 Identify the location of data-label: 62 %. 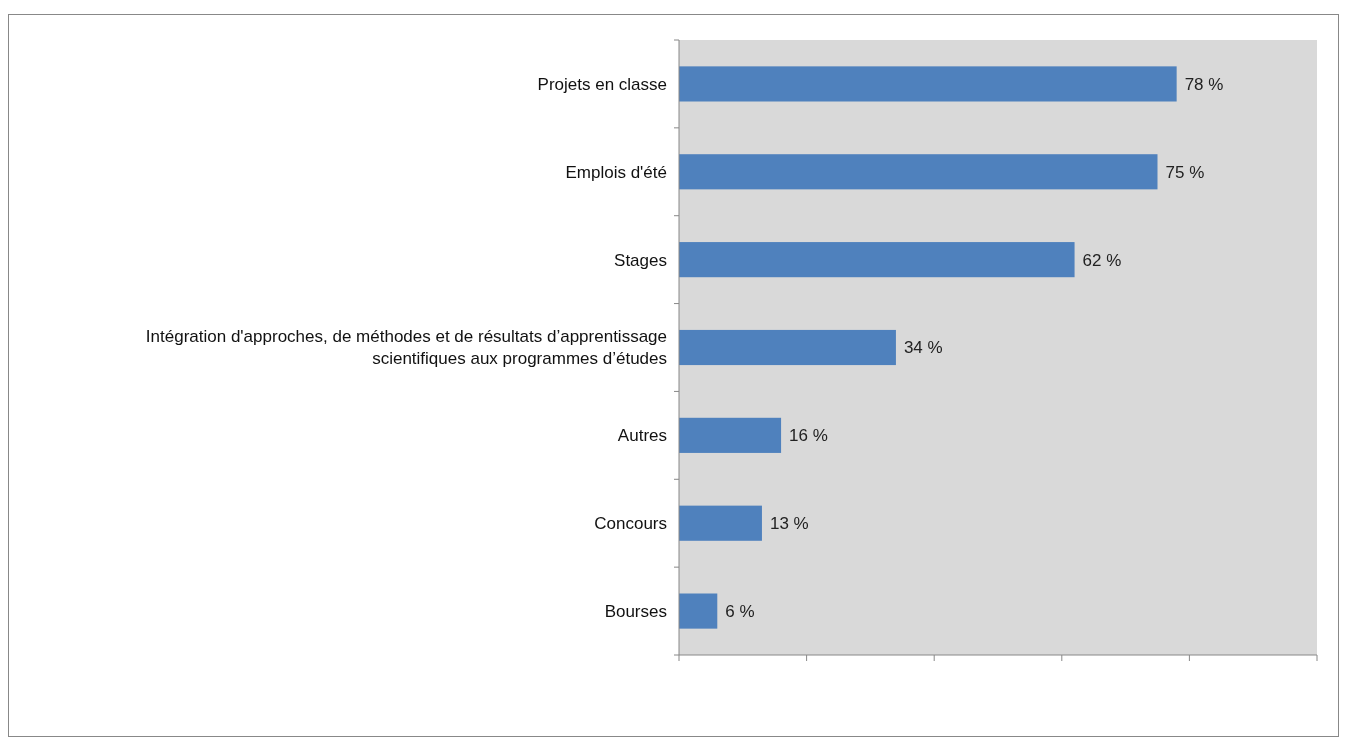
(1102, 260).